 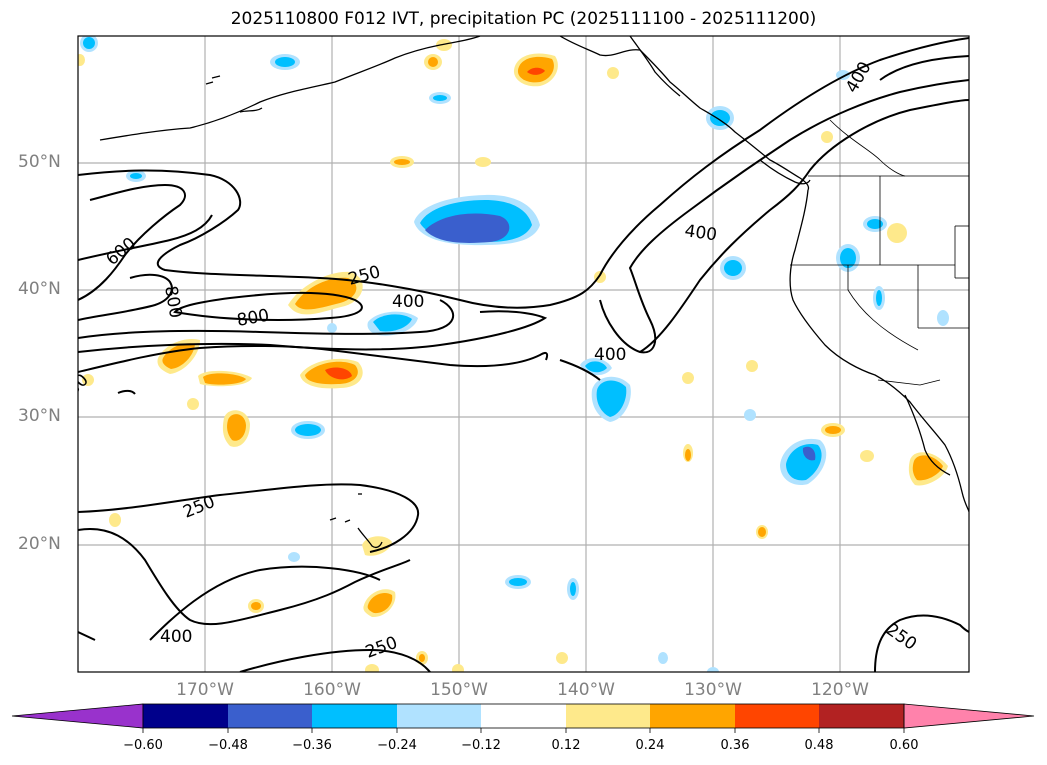 I want to click on colorbar, so click(x=523, y=718).